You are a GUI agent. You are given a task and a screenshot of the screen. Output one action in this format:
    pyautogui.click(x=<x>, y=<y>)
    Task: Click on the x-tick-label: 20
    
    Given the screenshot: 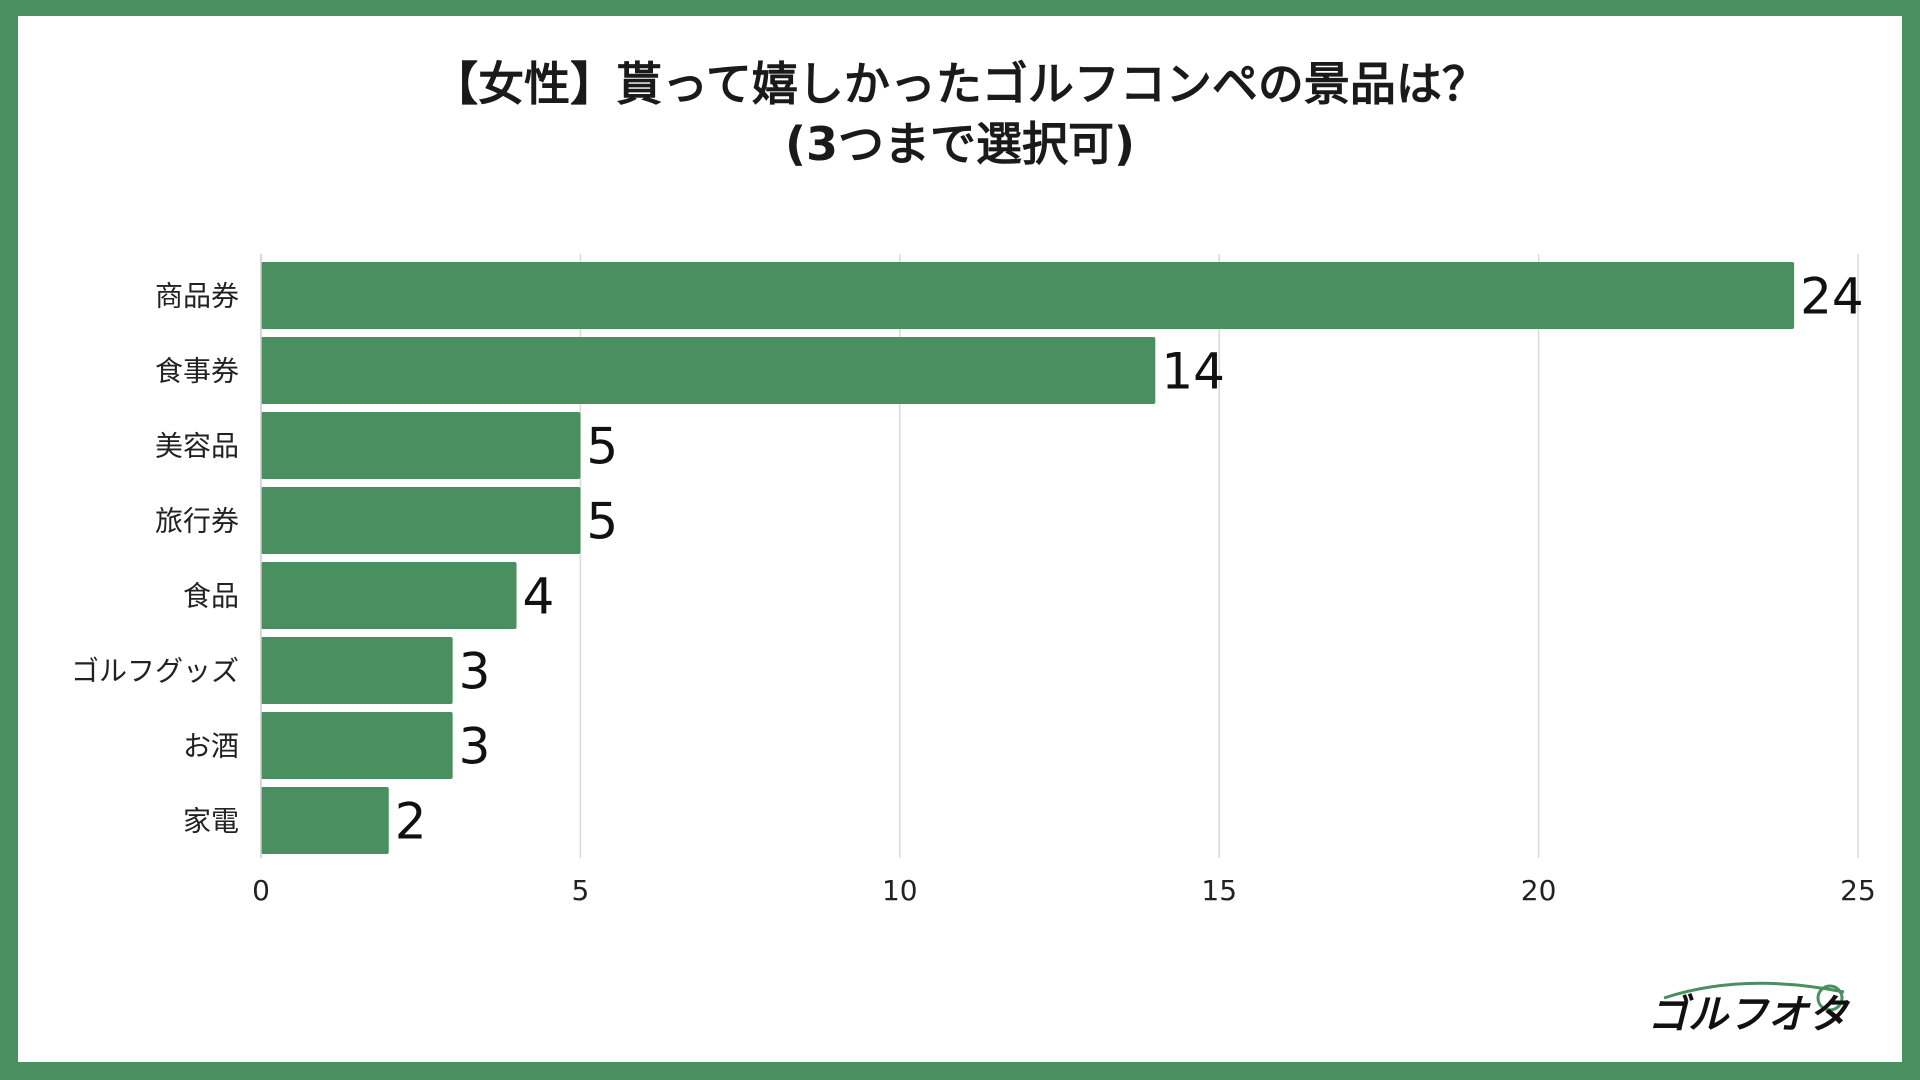 What is the action you would take?
    pyautogui.click(x=1539, y=890)
    